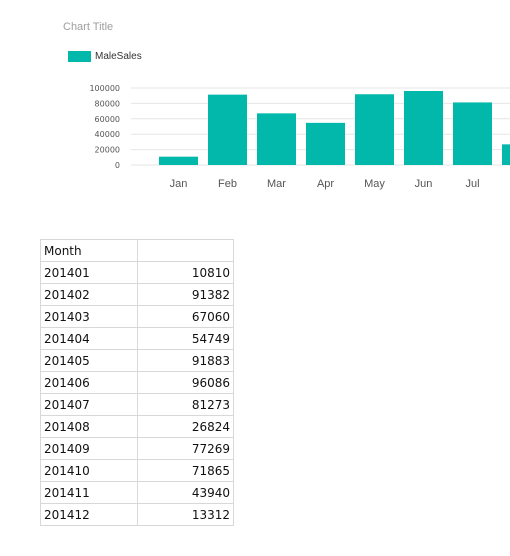 The image size is (510, 556). I want to click on month-cell: 201404, so click(89, 338).